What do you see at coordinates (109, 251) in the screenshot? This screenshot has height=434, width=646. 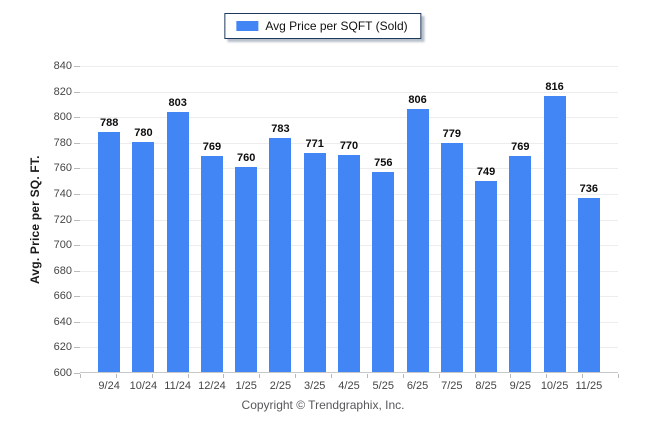 I see `bar-9/24` at bounding box center [109, 251].